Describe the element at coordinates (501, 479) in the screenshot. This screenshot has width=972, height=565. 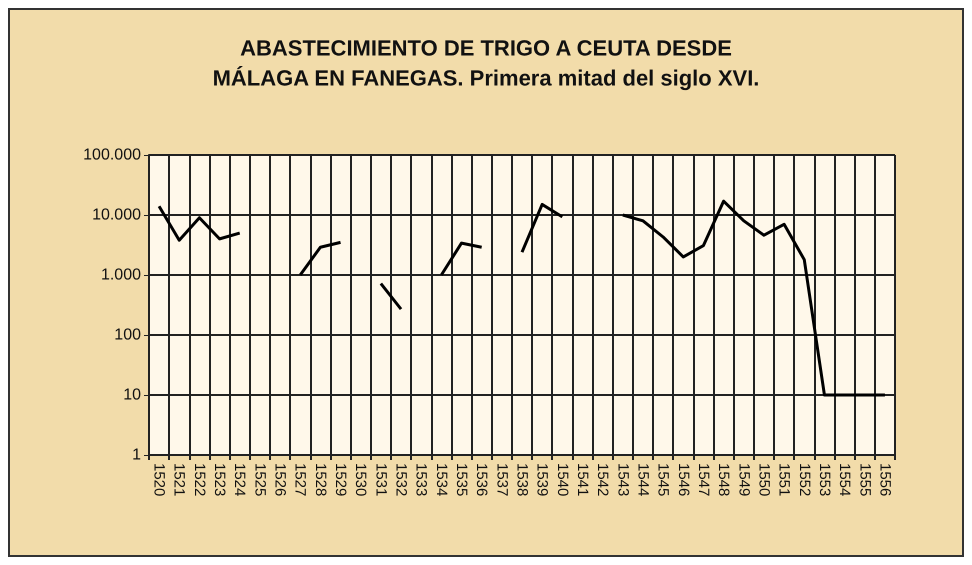
I see `x-tick-label: 1537` at that location.